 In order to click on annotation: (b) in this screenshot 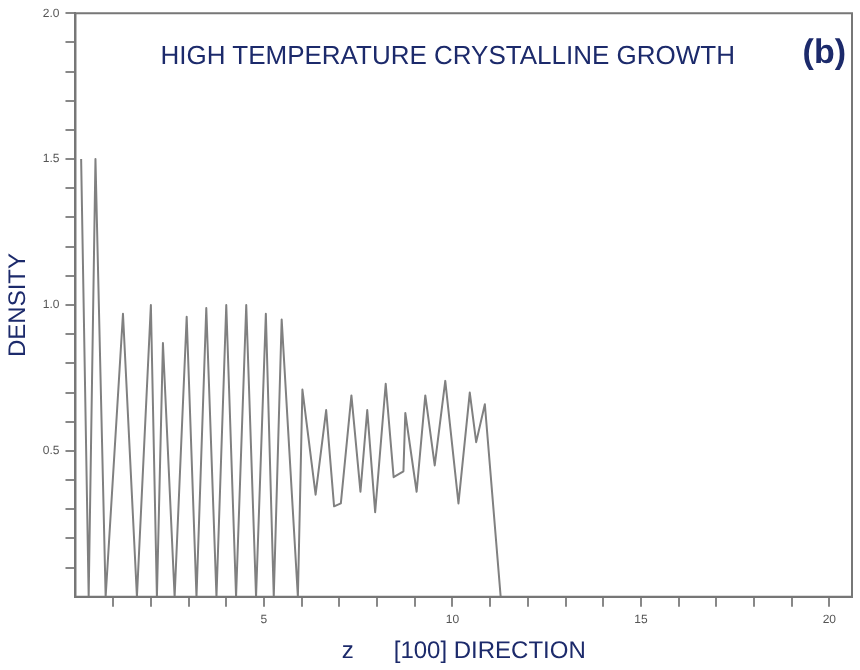, I will do `click(824, 51)`.